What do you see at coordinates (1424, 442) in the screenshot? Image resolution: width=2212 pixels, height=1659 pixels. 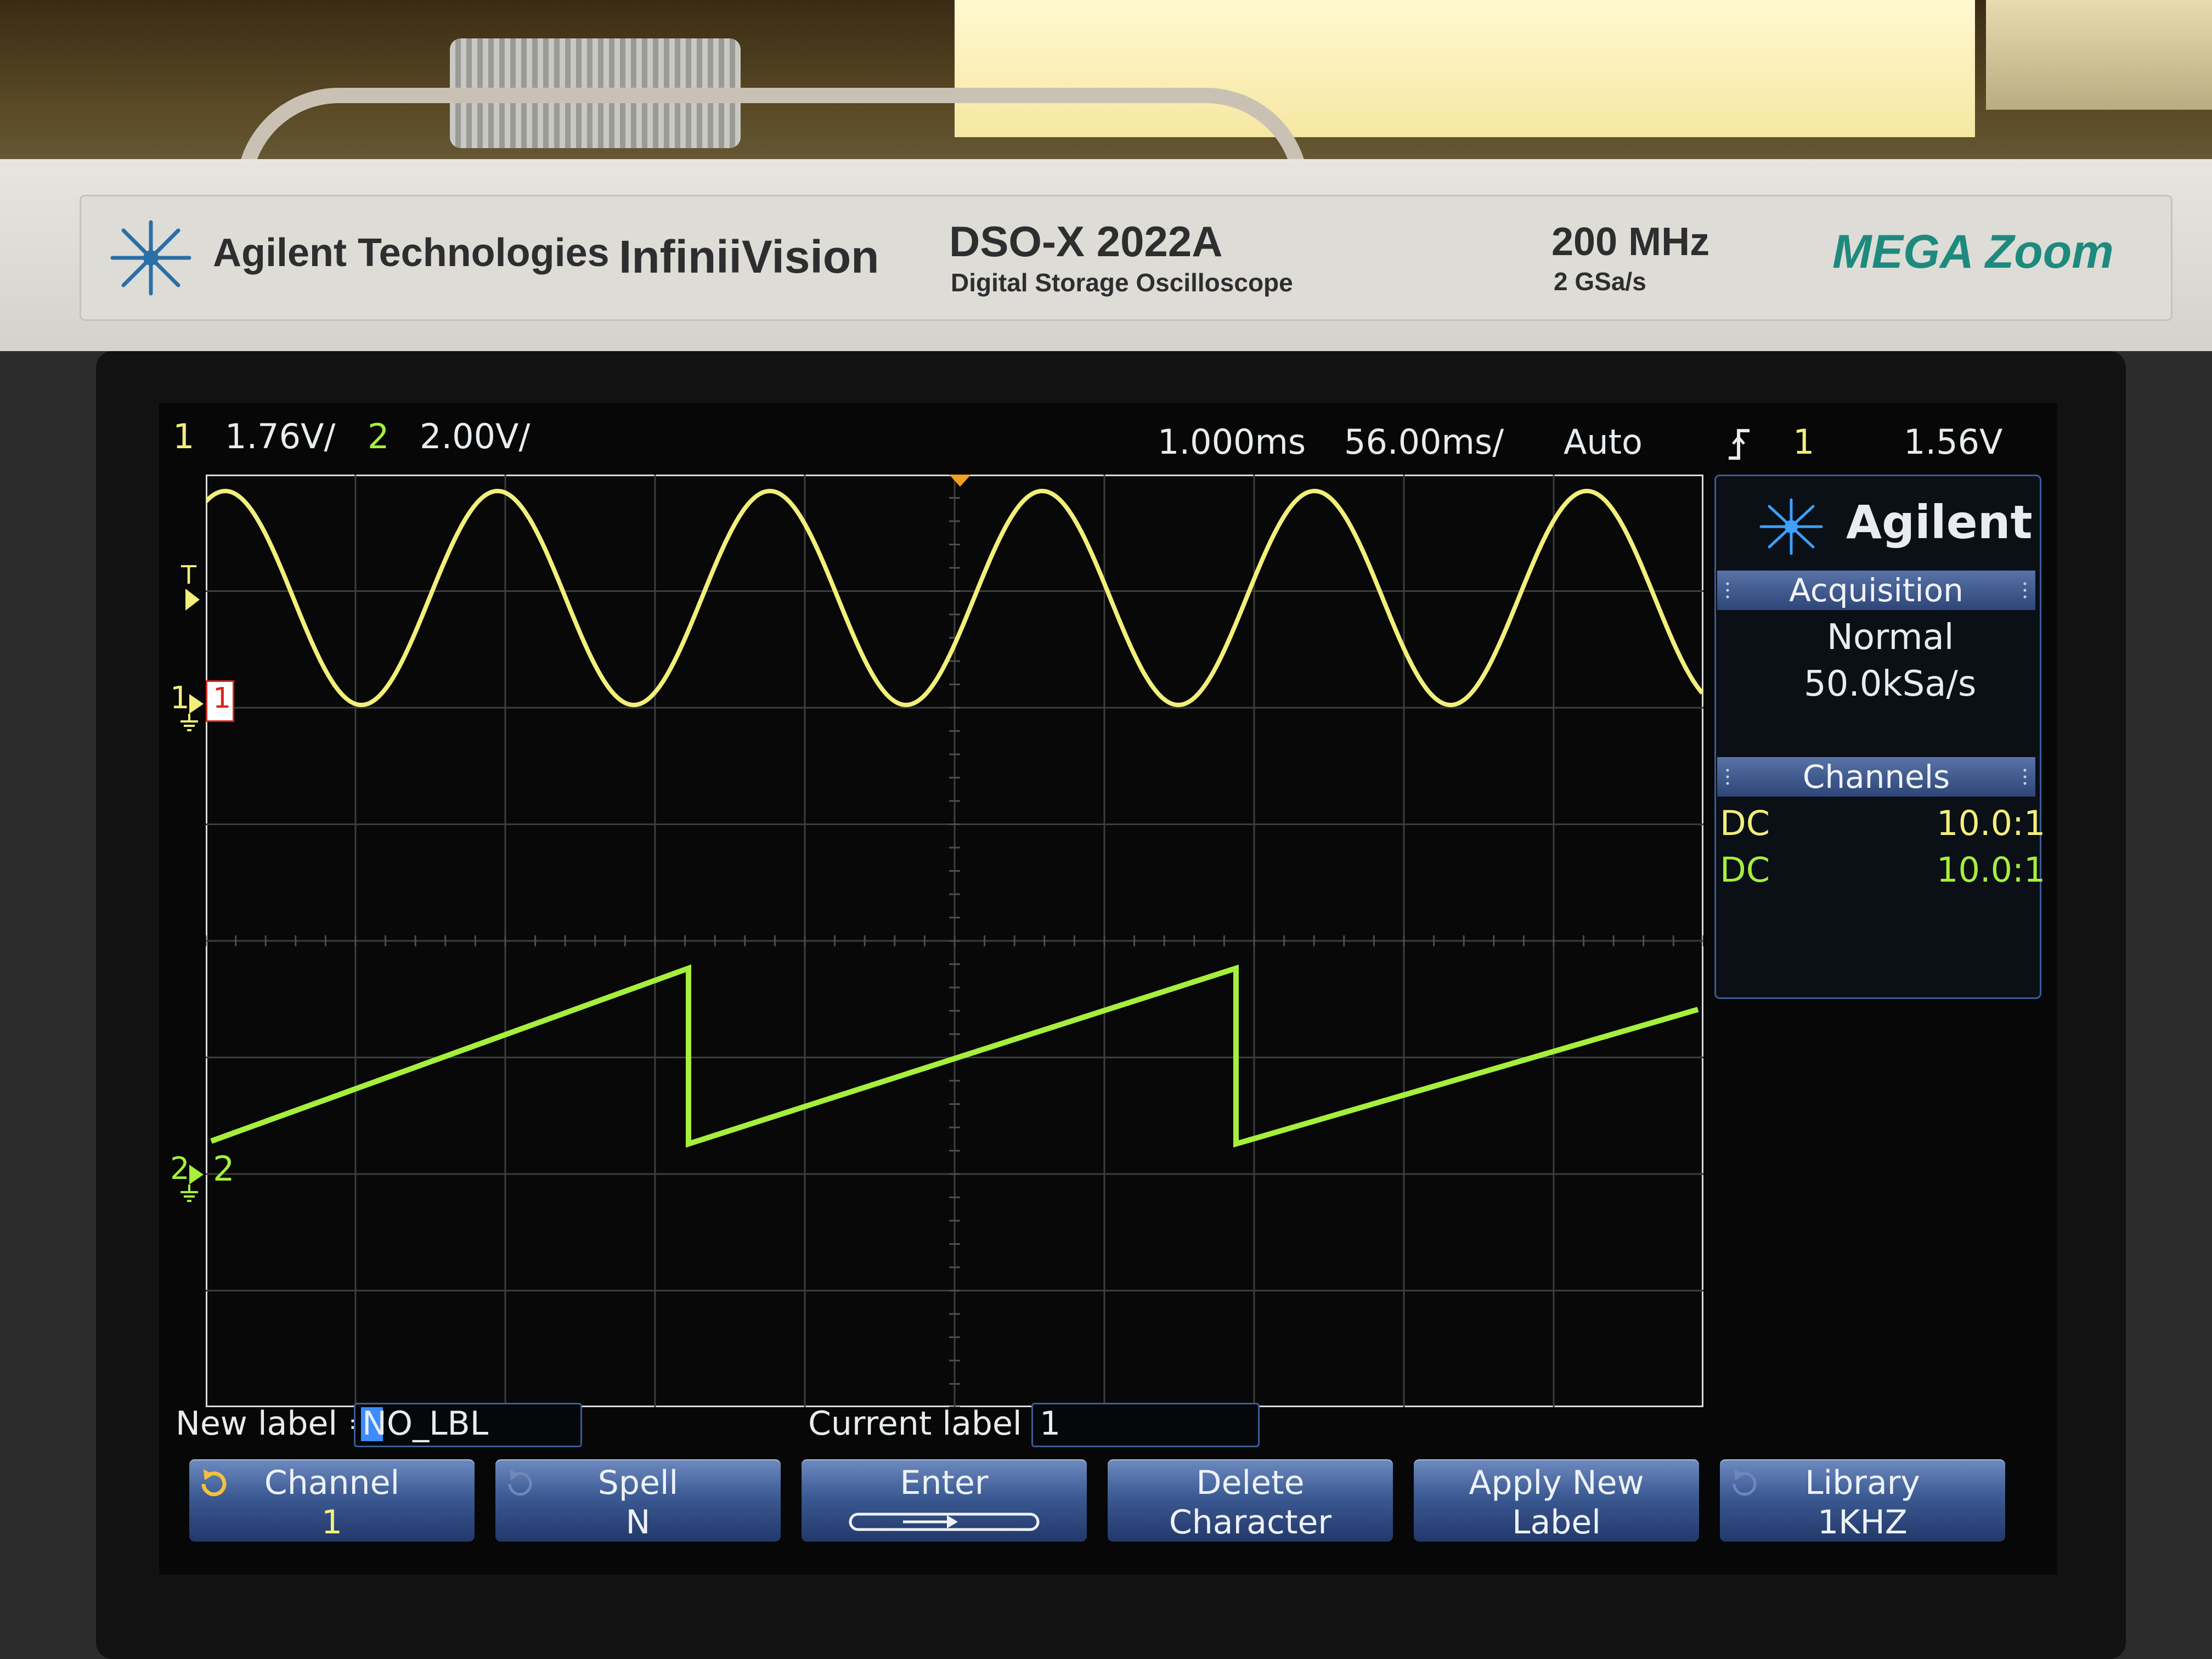 I see `timebase-scale: 56.00ms/` at bounding box center [1424, 442].